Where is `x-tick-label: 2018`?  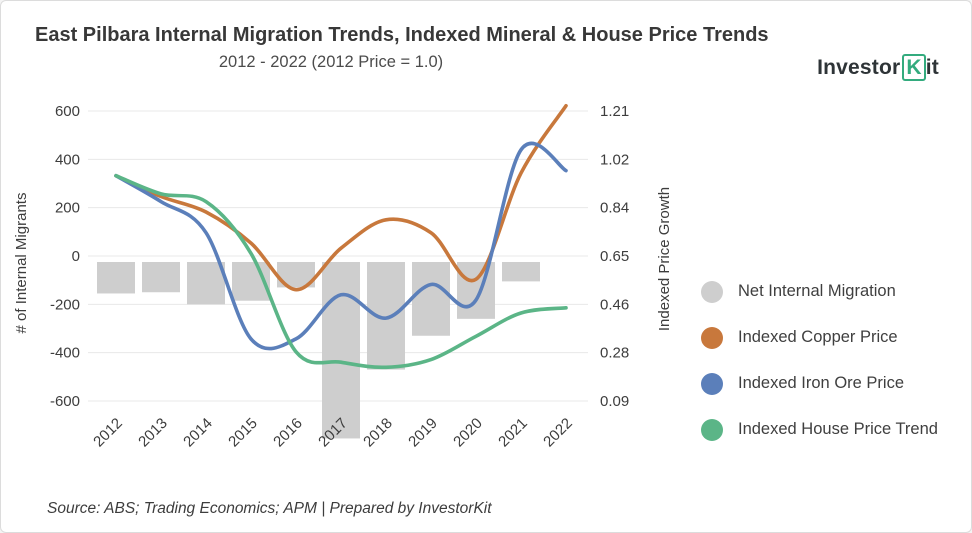 x-tick-label: 2018 is located at coordinates (378, 433).